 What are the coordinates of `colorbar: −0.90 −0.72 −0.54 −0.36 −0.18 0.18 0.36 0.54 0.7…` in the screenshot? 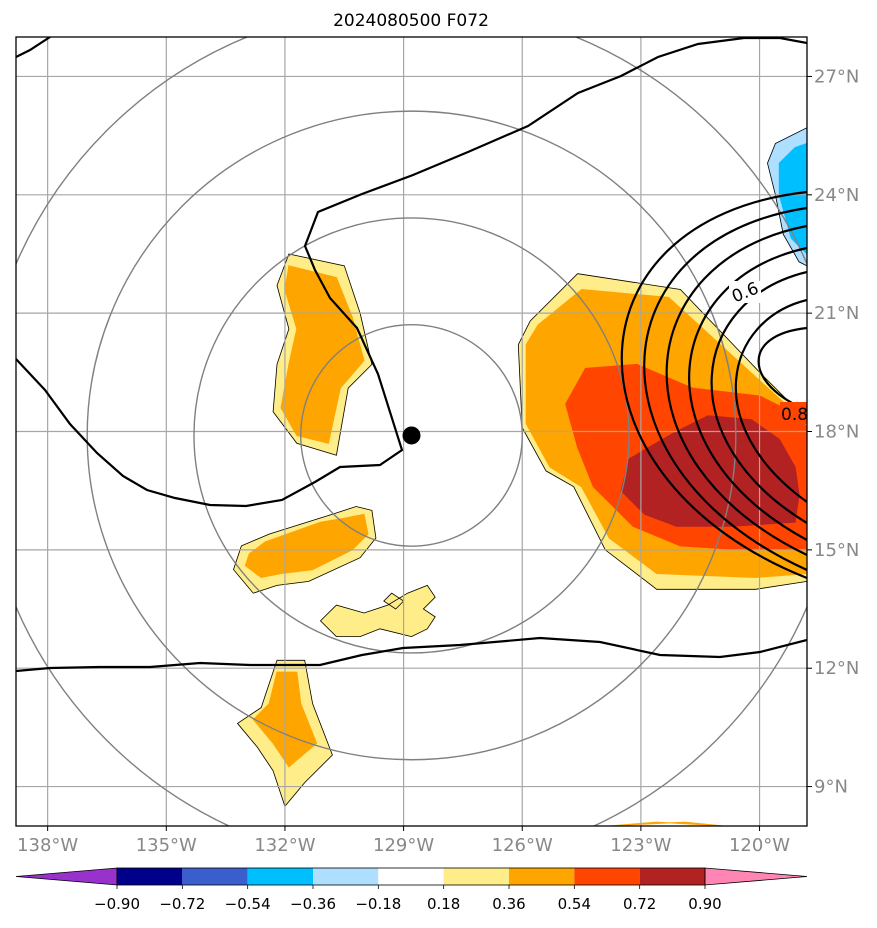 It's located at (411, 890).